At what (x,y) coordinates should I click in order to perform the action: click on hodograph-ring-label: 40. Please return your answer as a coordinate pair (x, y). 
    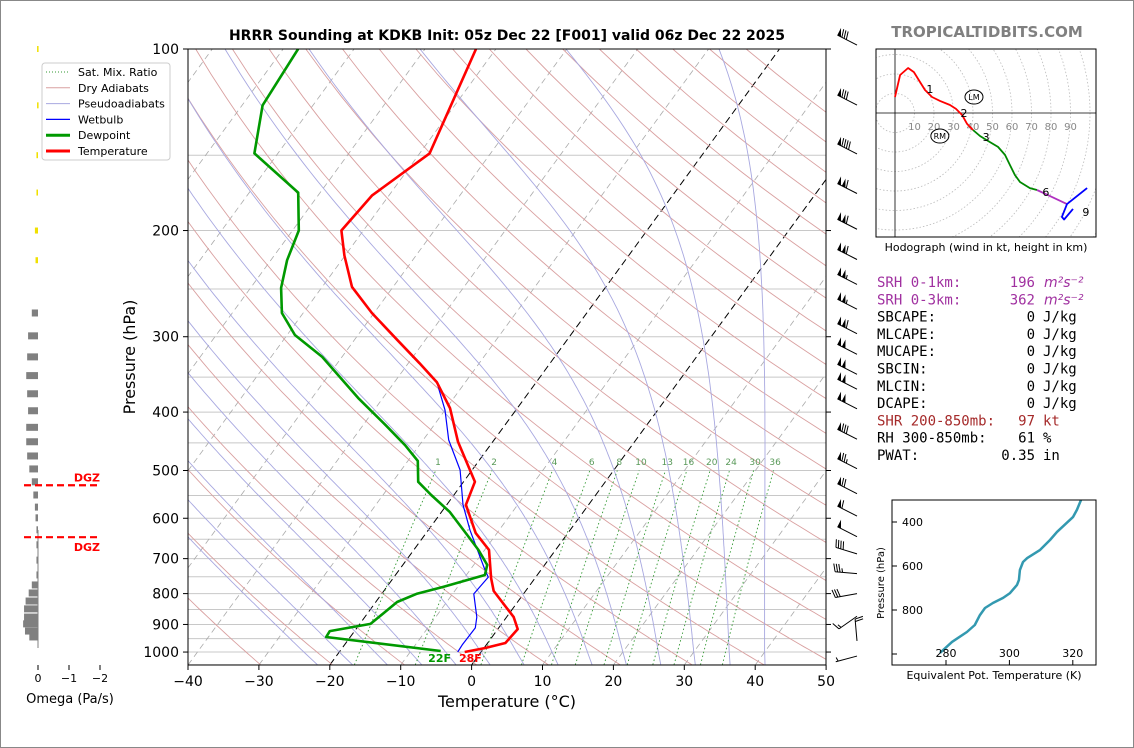
    Looking at the image, I should click on (973, 127).